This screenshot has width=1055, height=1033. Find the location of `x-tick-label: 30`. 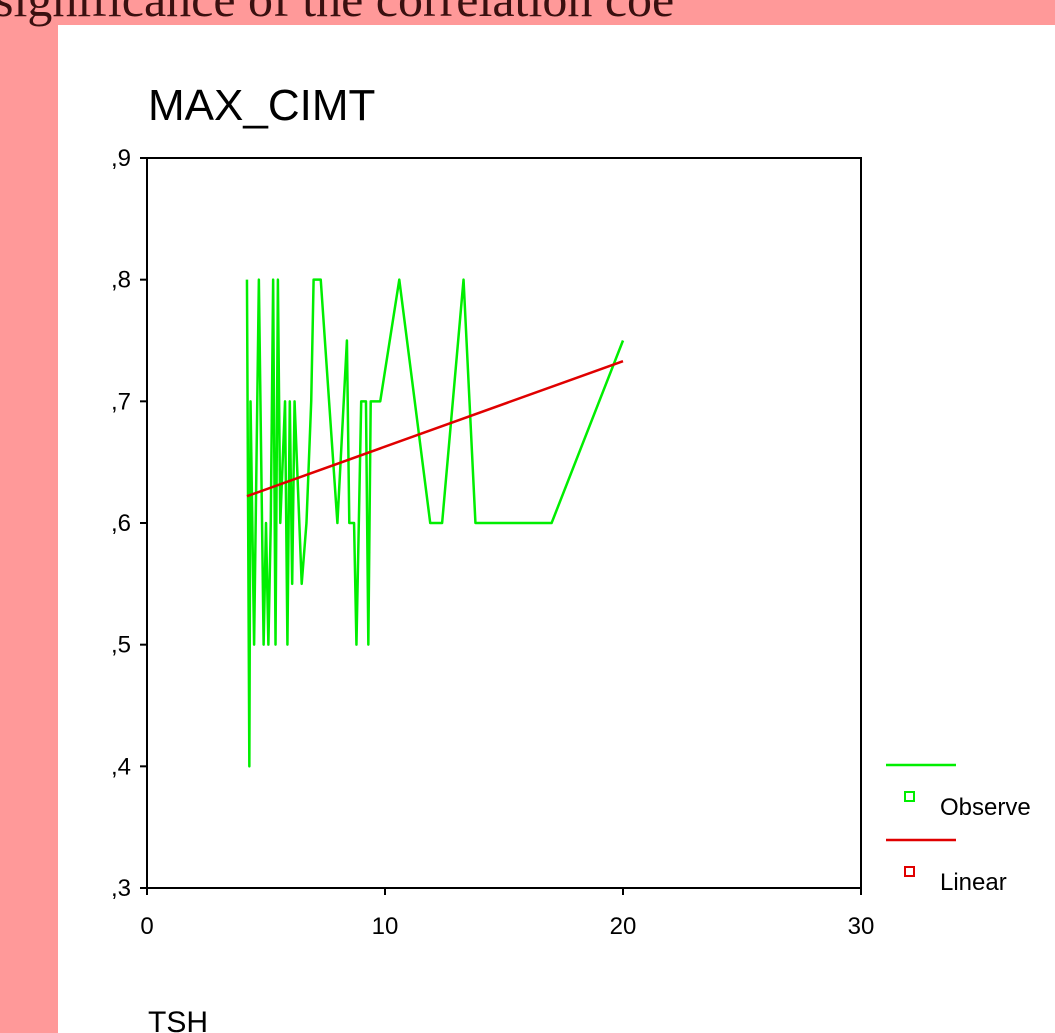

x-tick-label: 30 is located at coordinates (861, 926).